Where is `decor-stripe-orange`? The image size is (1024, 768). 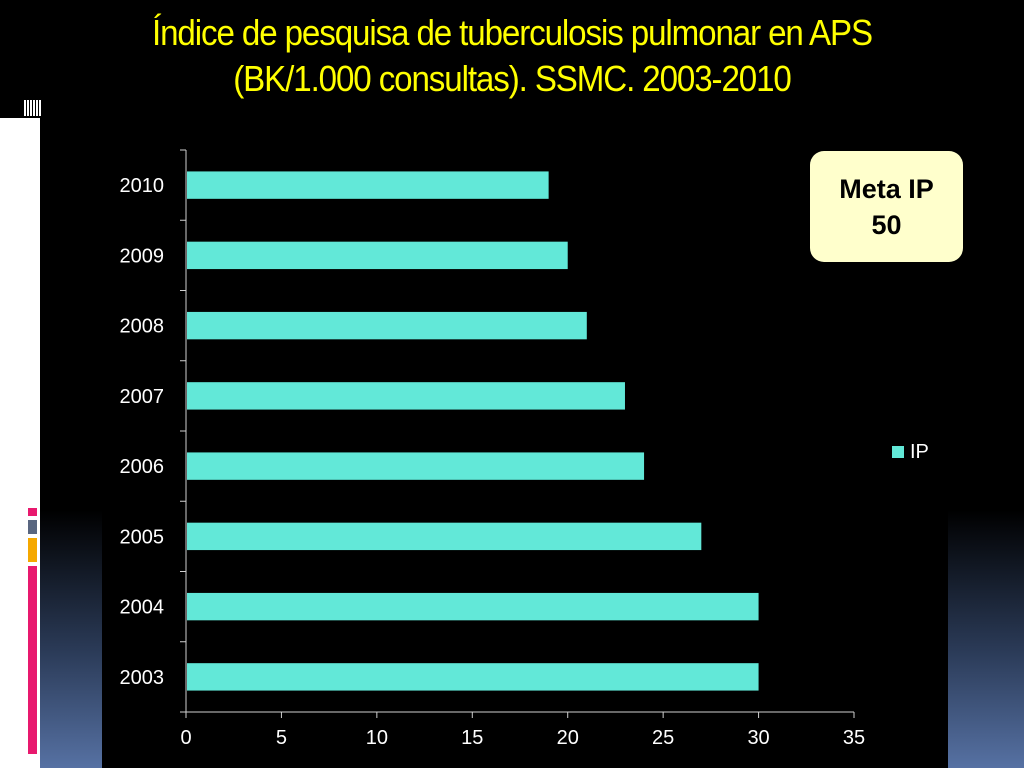 decor-stripe-orange is located at coordinates (32, 550).